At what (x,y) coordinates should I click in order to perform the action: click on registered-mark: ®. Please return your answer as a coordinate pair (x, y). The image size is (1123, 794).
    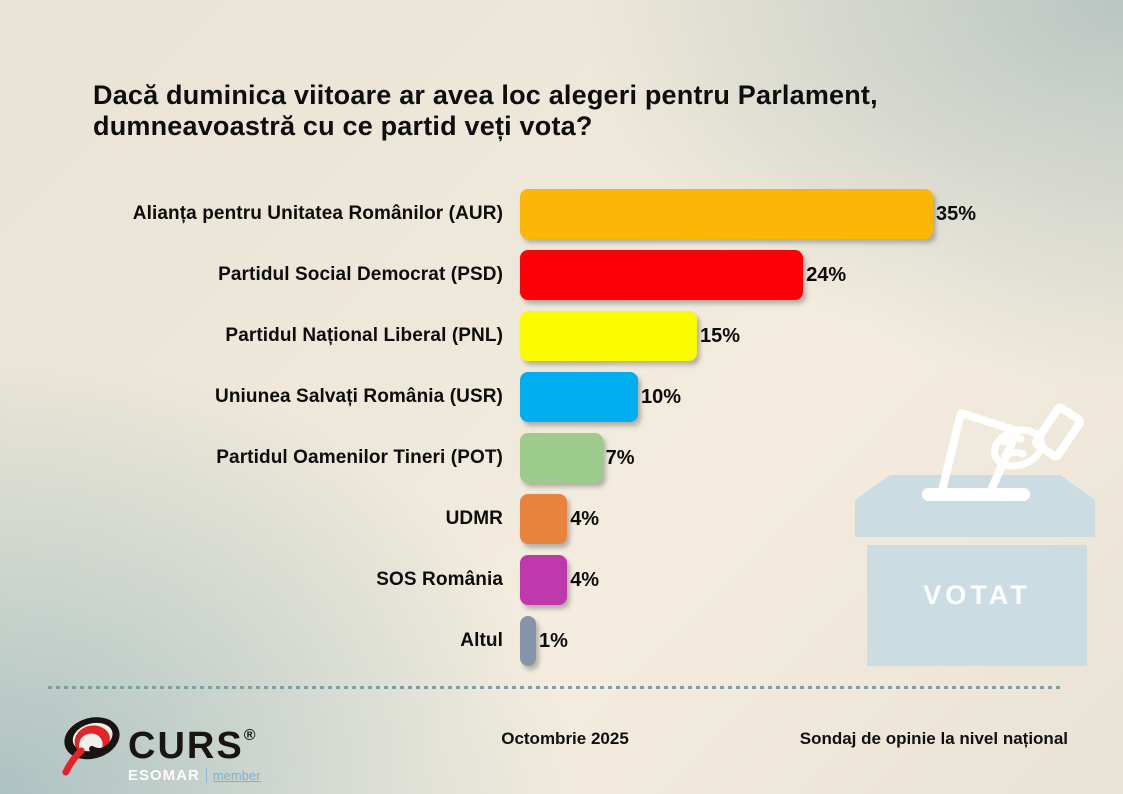
    Looking at the image, I should click on (250, 735).